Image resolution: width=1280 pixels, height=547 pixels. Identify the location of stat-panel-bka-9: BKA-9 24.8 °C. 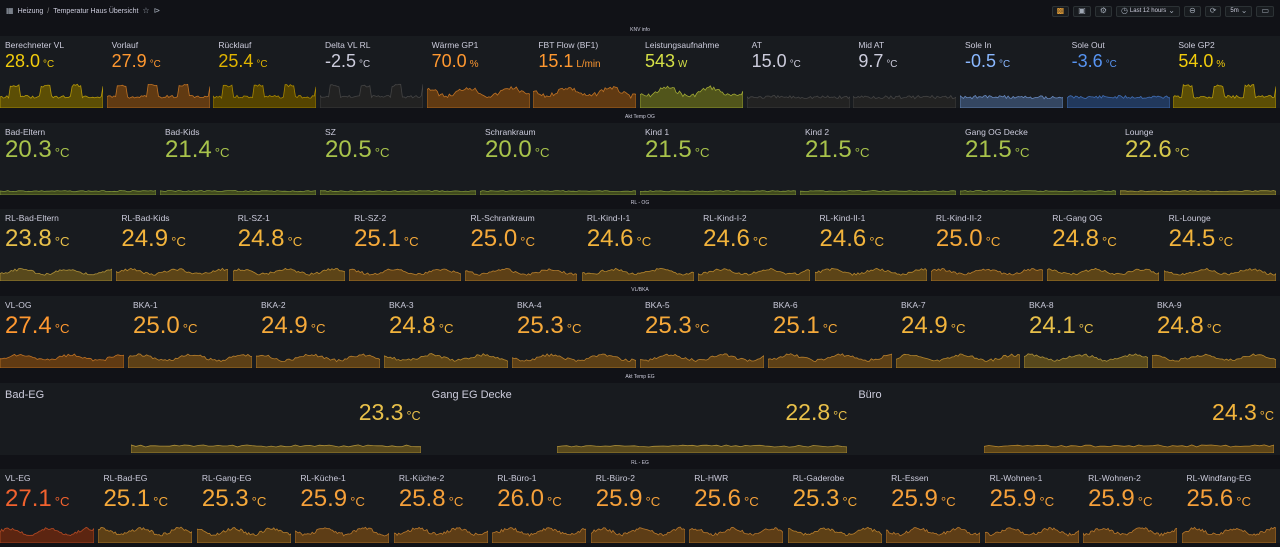
(1215, 332).